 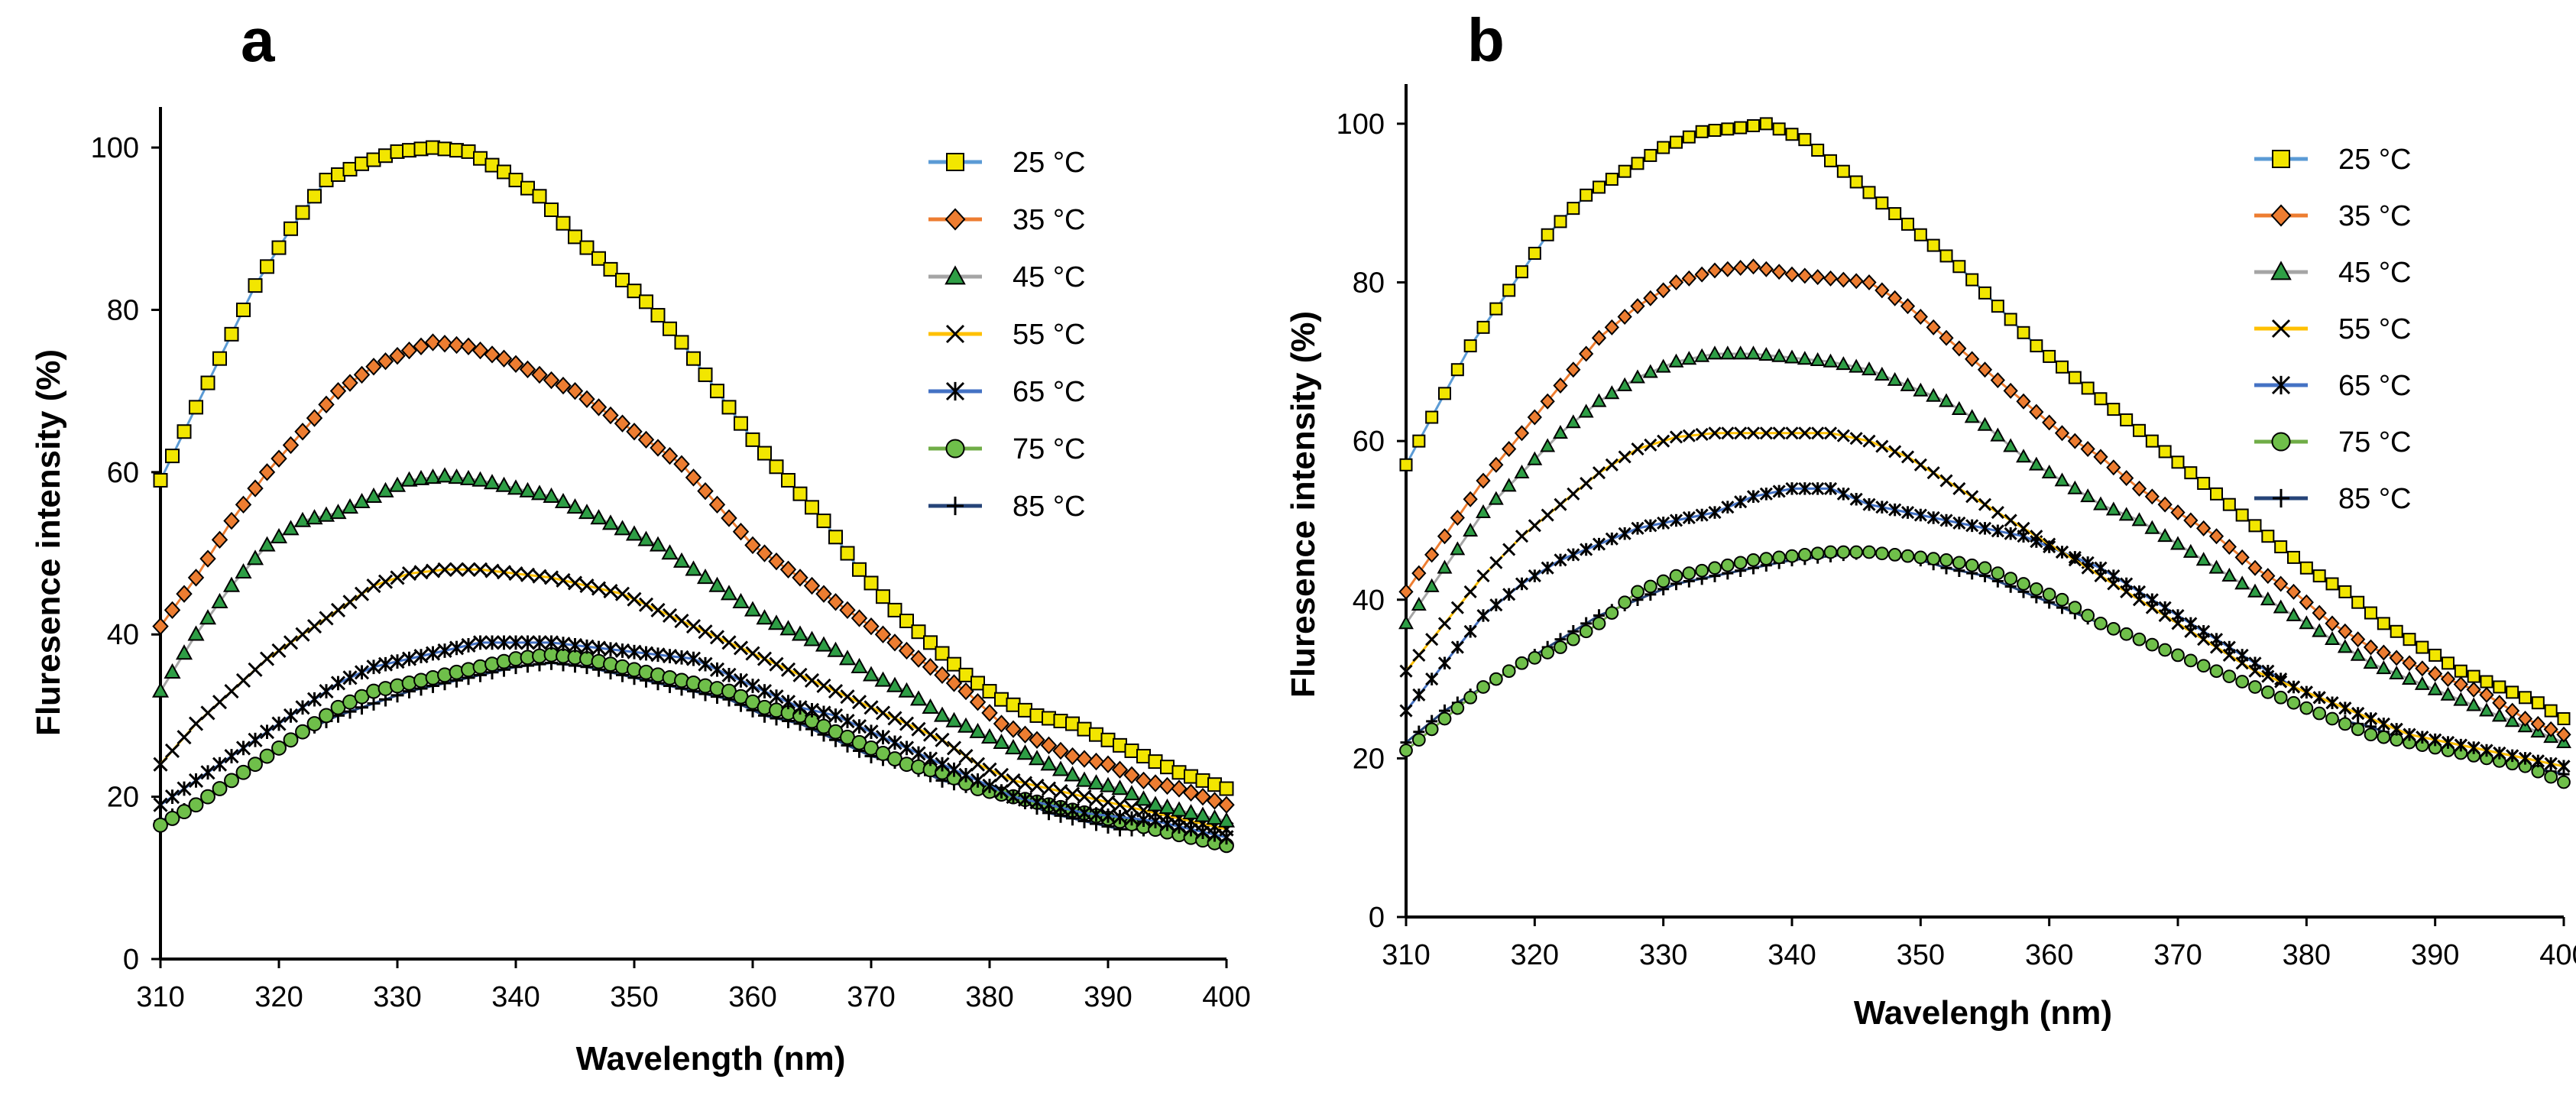 What do you see at coordinates (2307, 955) in the screenshot?
I see `panel-b-x-tick-label: 380` at bounding box center [2307, 955].